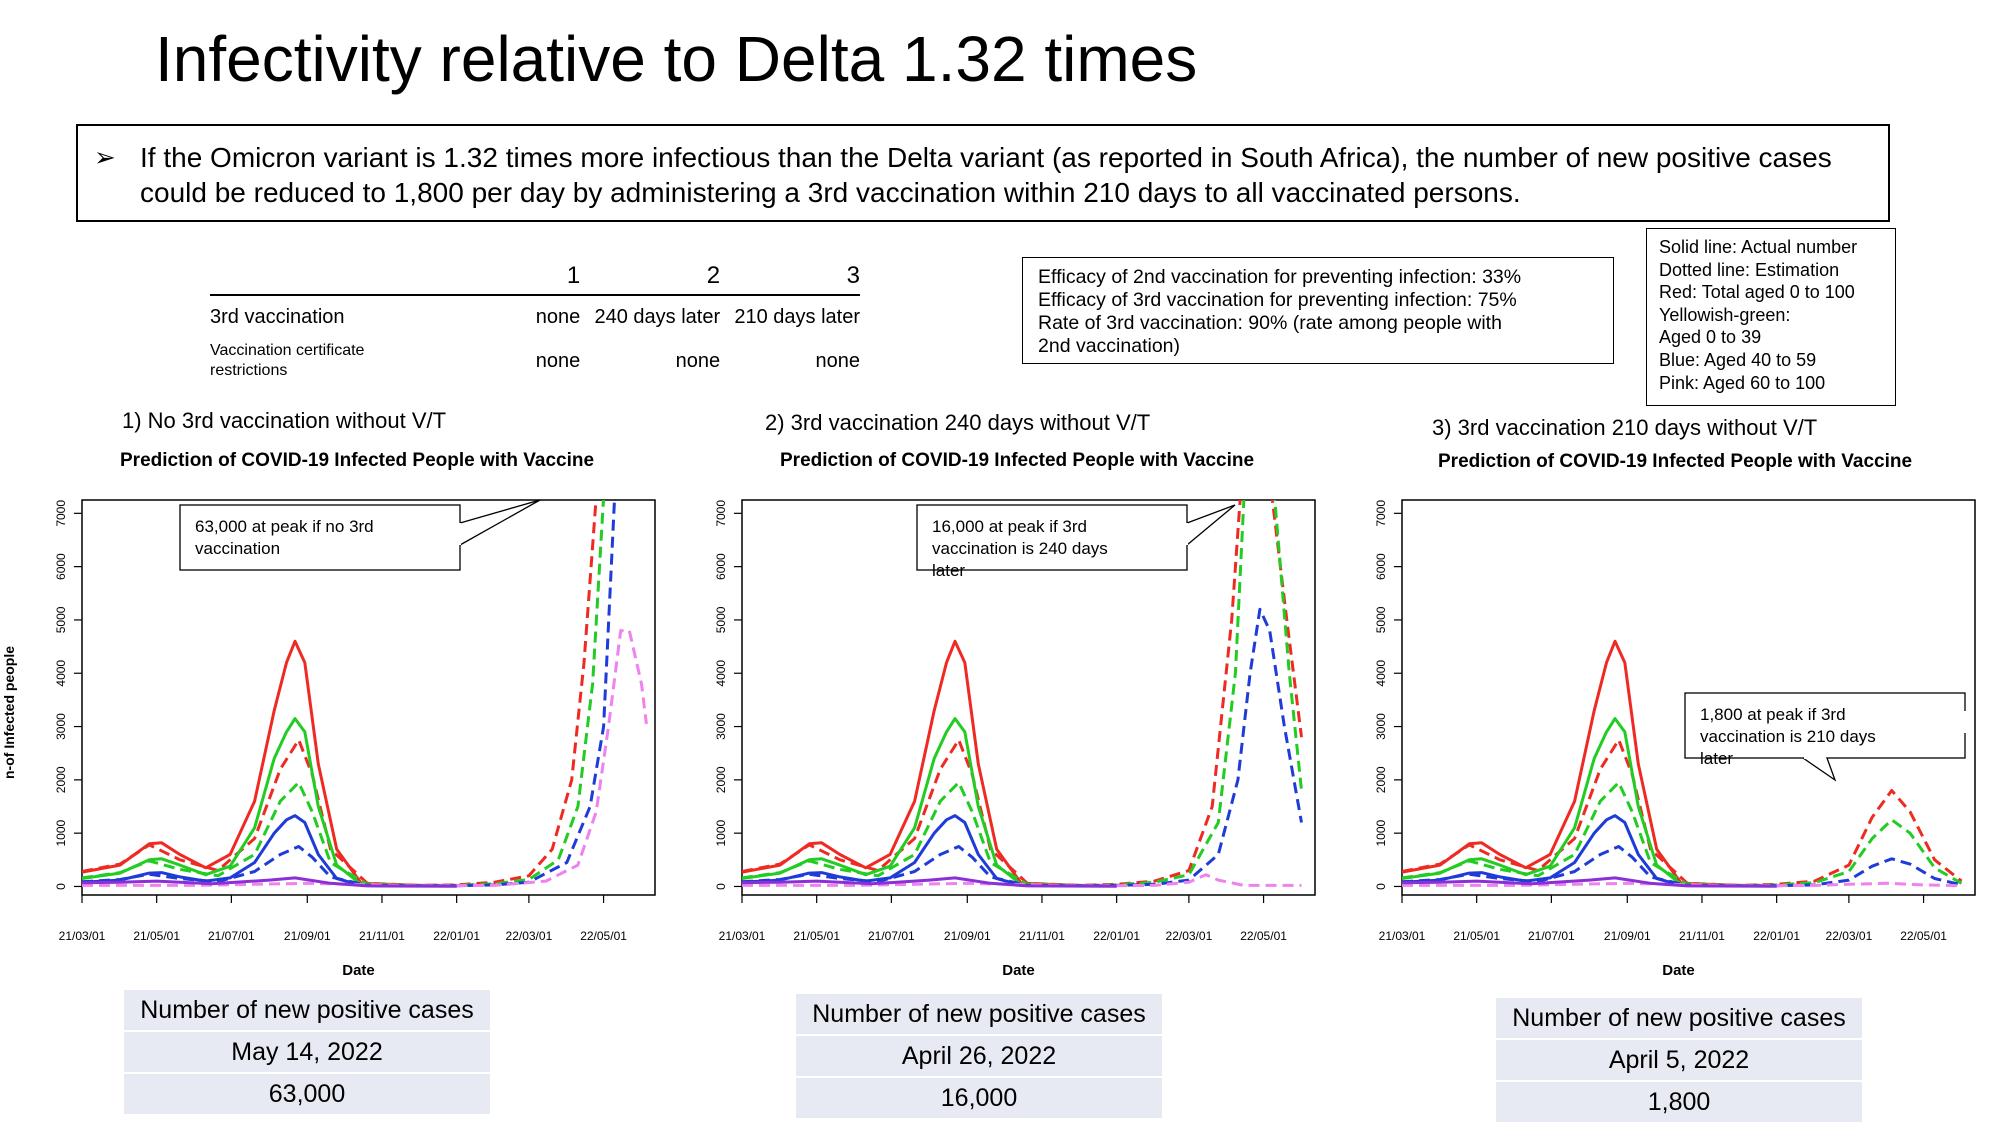  What do you see at coordinates (1682, 866) in the screenshot?
I see `series-line-blue-dashed` at bounding box center [1682, 866].